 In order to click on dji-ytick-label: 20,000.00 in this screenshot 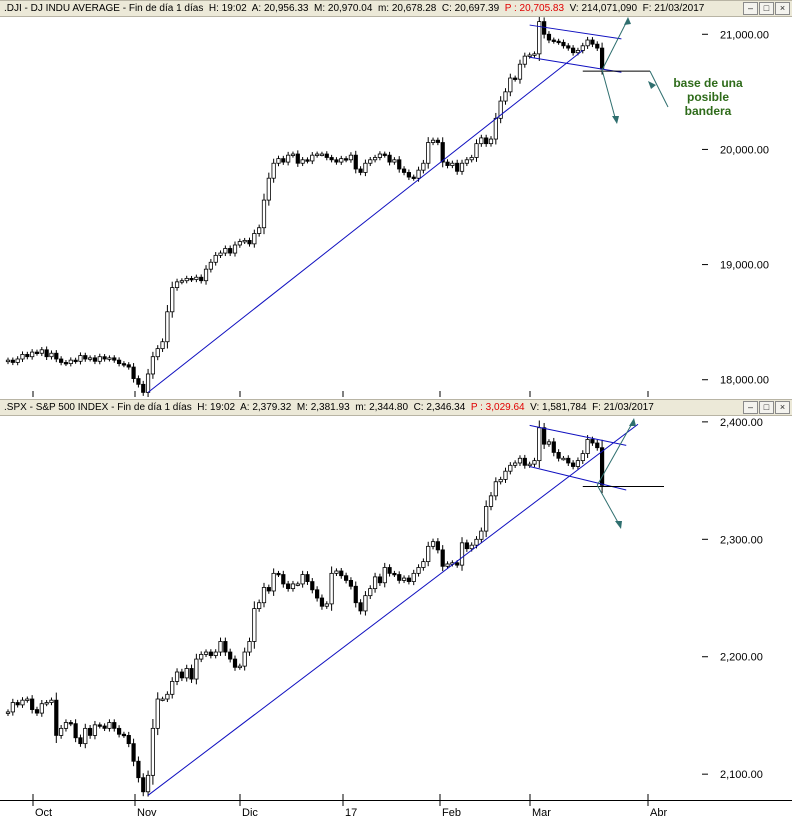, I will do `click(744, 150)`.